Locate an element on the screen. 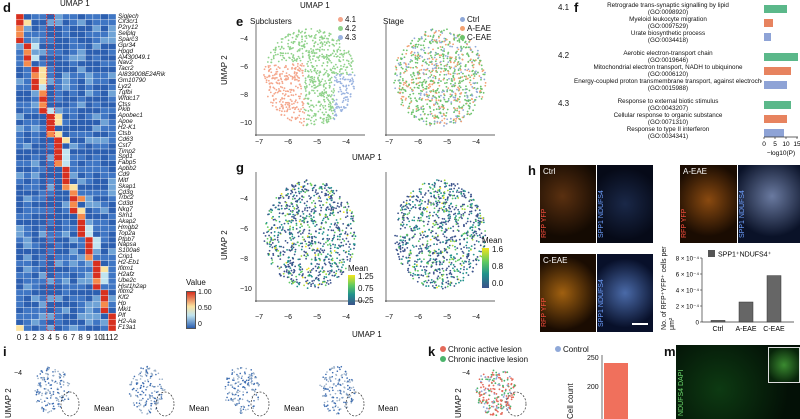 The height and width of the screenshot is (419, 800). legend-swatch is located at coordinates (462, 19).